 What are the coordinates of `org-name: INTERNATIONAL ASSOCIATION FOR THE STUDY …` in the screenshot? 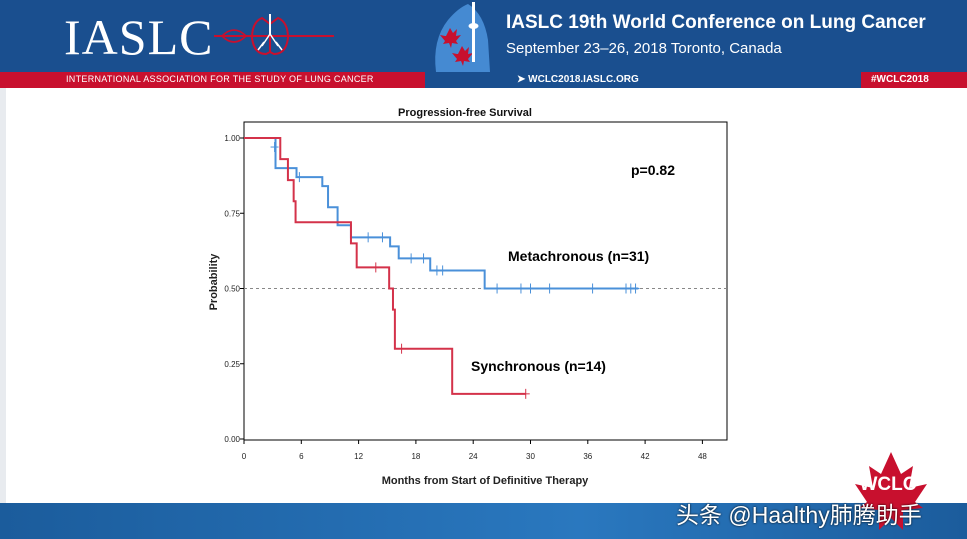 It's located at (220, 79).